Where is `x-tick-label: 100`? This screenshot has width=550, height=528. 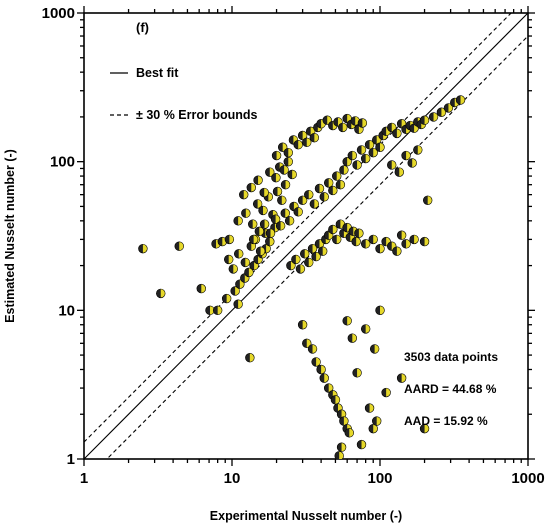
x-tick-label: 100 is located at coordinates (379, 478).